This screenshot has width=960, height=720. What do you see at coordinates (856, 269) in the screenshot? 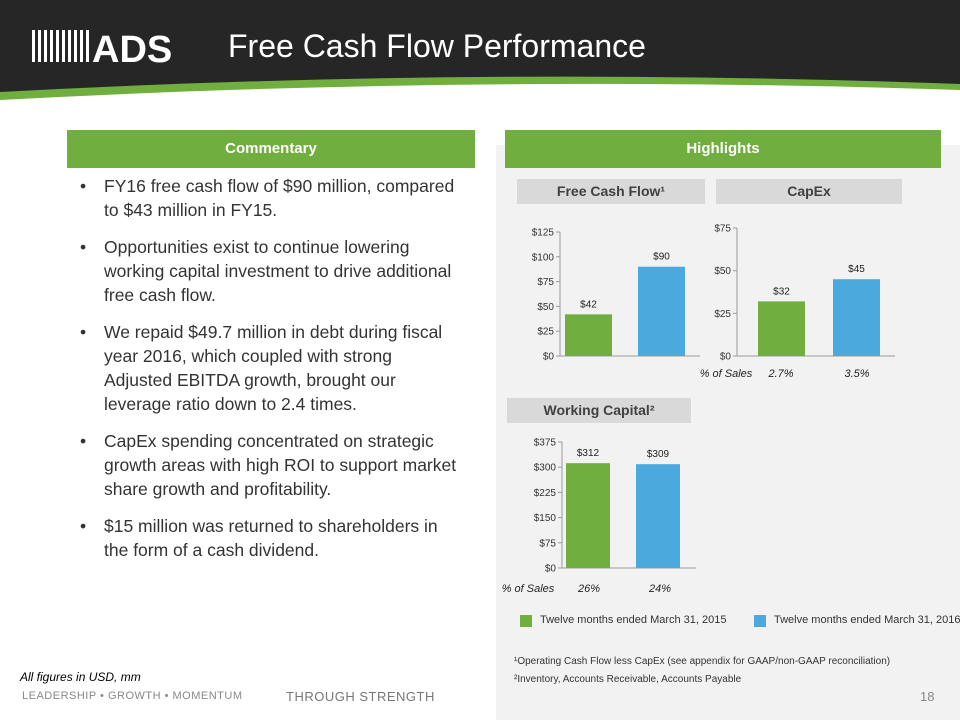
I see `bar-data-label: $45` at bounding box center [856, 269].